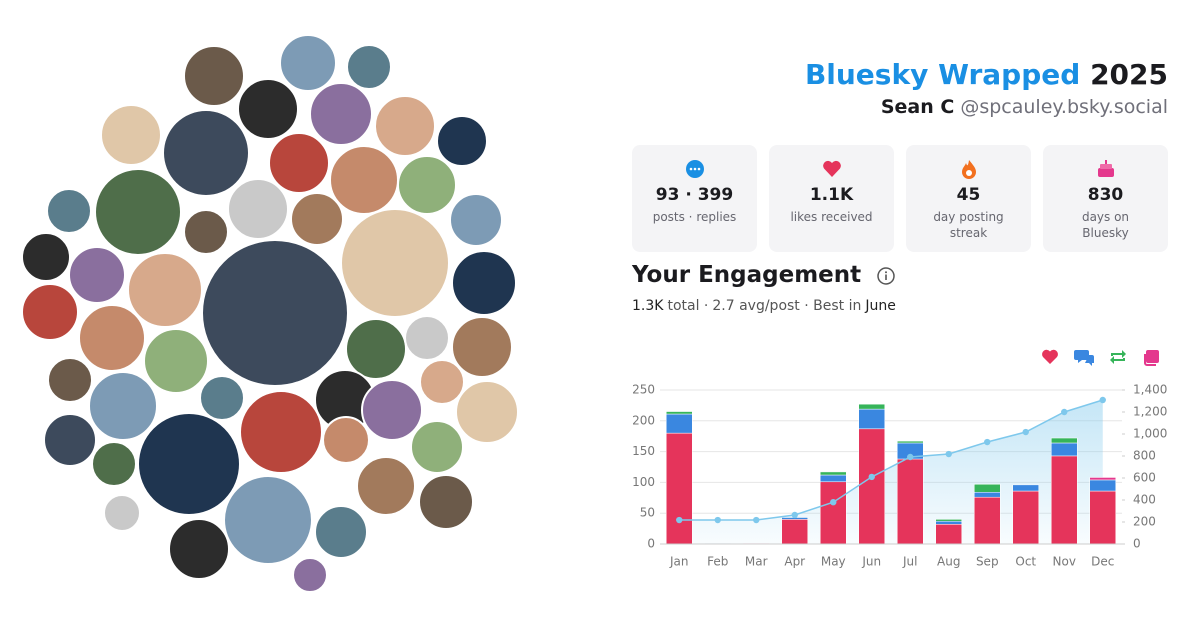  I want to click on icon-flame, so click(968, 169).